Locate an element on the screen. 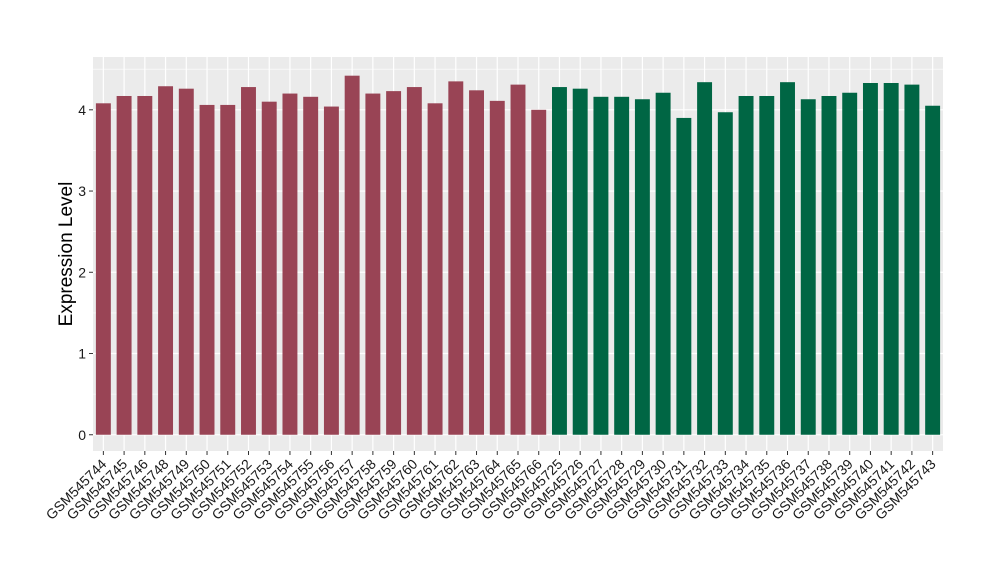 This screenshot has height=580, width=1000. bar-GSM545765 is located at coordinates (518, 259).